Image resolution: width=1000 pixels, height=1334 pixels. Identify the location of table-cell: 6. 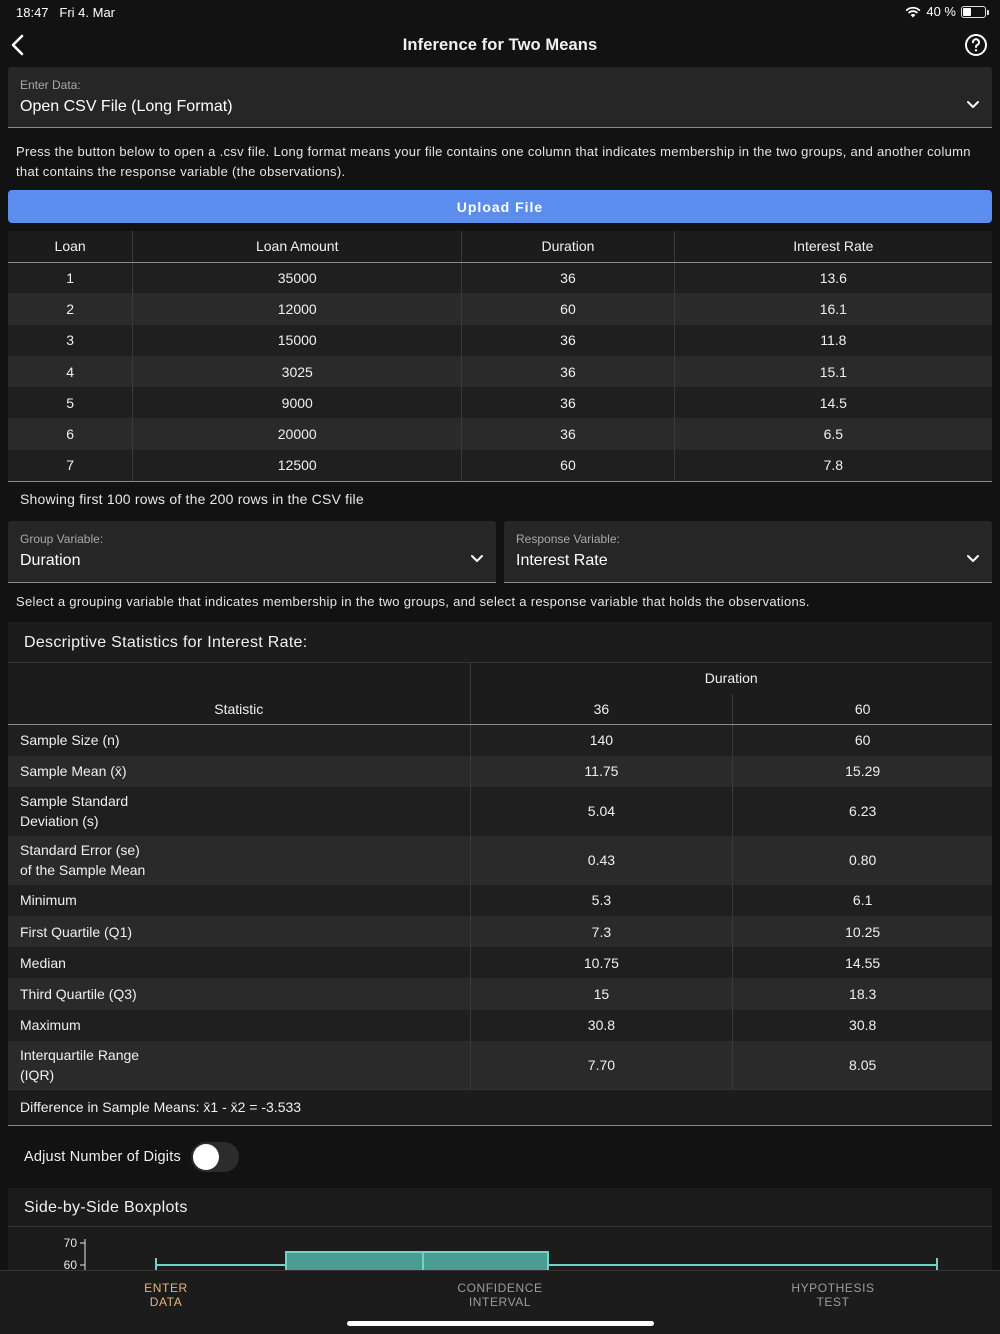
(70, 434).